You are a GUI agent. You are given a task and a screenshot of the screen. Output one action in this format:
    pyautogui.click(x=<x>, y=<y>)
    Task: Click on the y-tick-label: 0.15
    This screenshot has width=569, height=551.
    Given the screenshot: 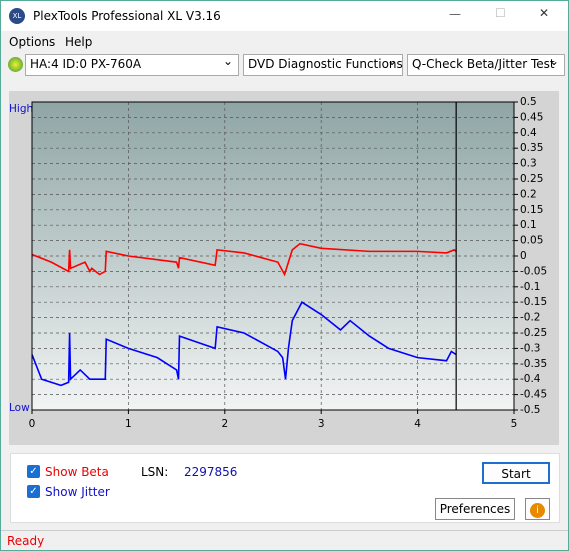 What is the action you would take?
    pyautogui.click(x=531, y=210)
    